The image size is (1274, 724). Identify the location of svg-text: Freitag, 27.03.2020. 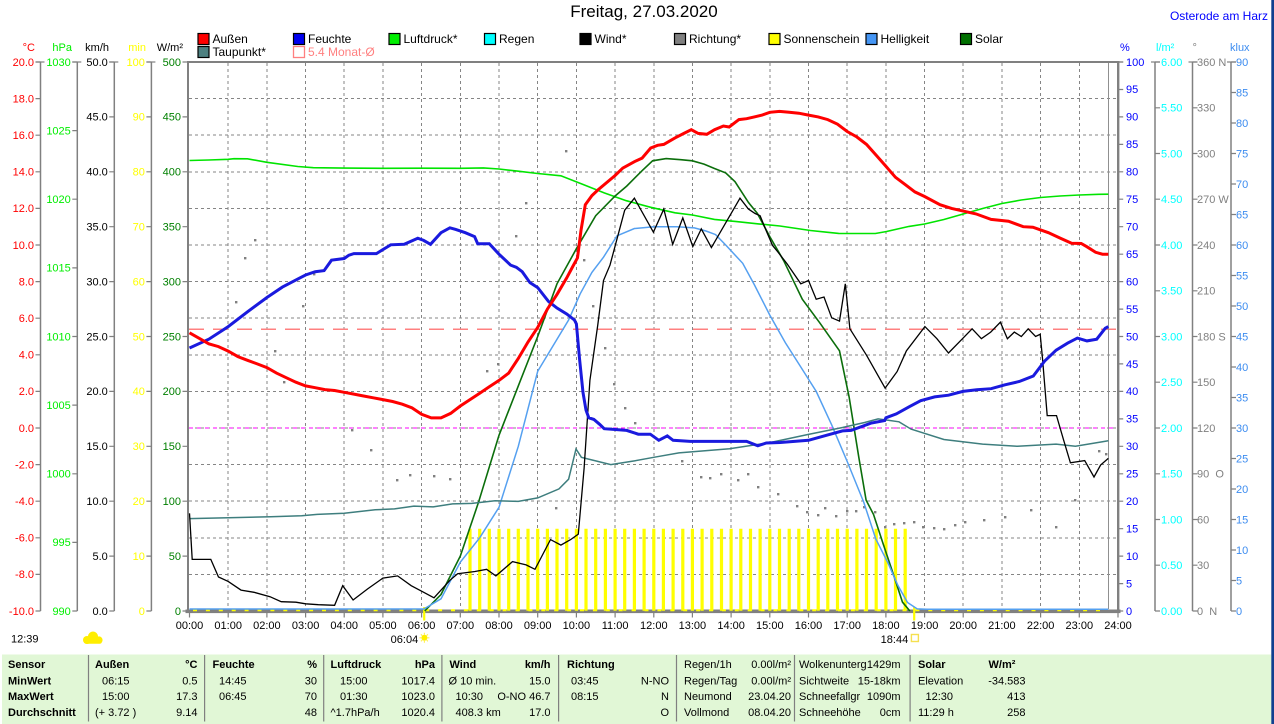
(643, 11).